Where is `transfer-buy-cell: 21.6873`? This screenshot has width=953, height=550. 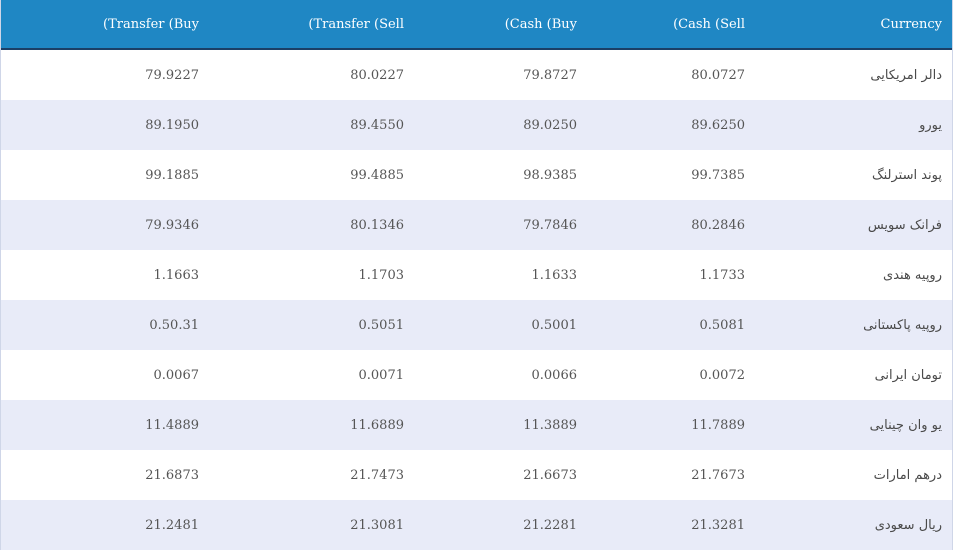 transfer-buy-cell: 21.6873 is located at coordinates (172, 475).